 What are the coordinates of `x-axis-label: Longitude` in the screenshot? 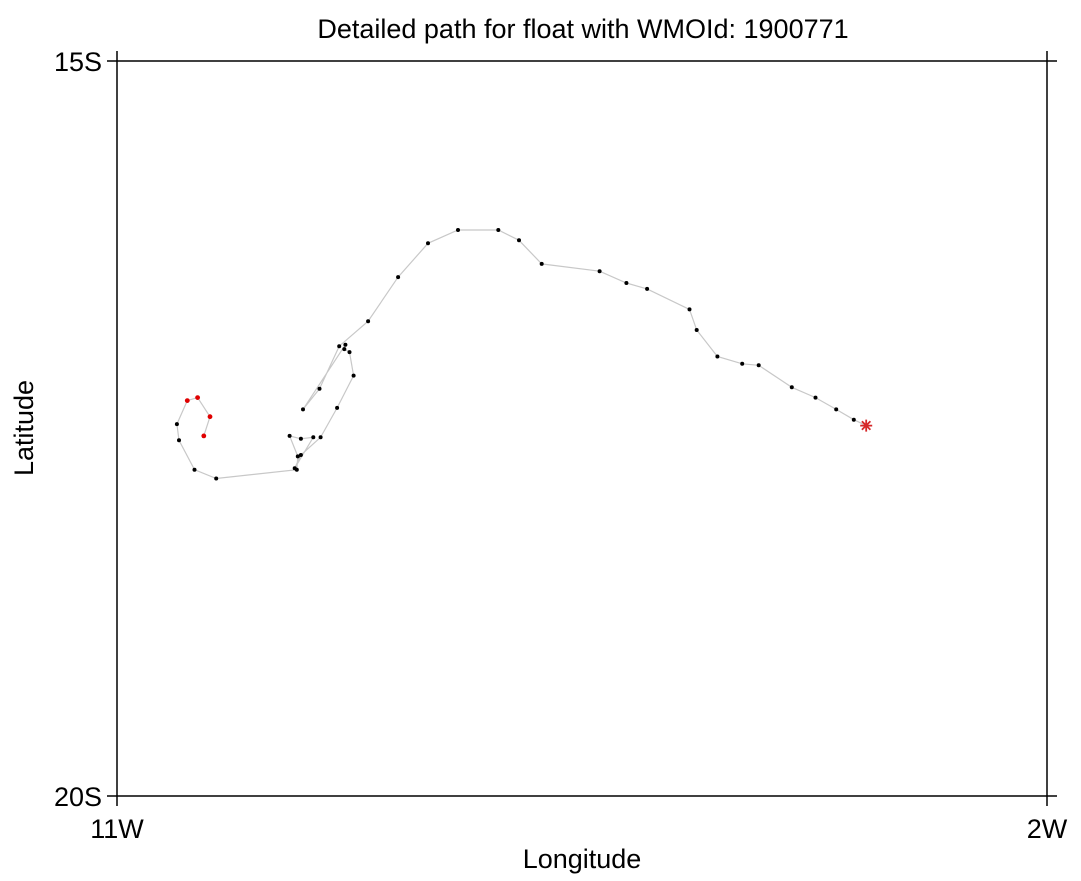 It's located at (582, 859).